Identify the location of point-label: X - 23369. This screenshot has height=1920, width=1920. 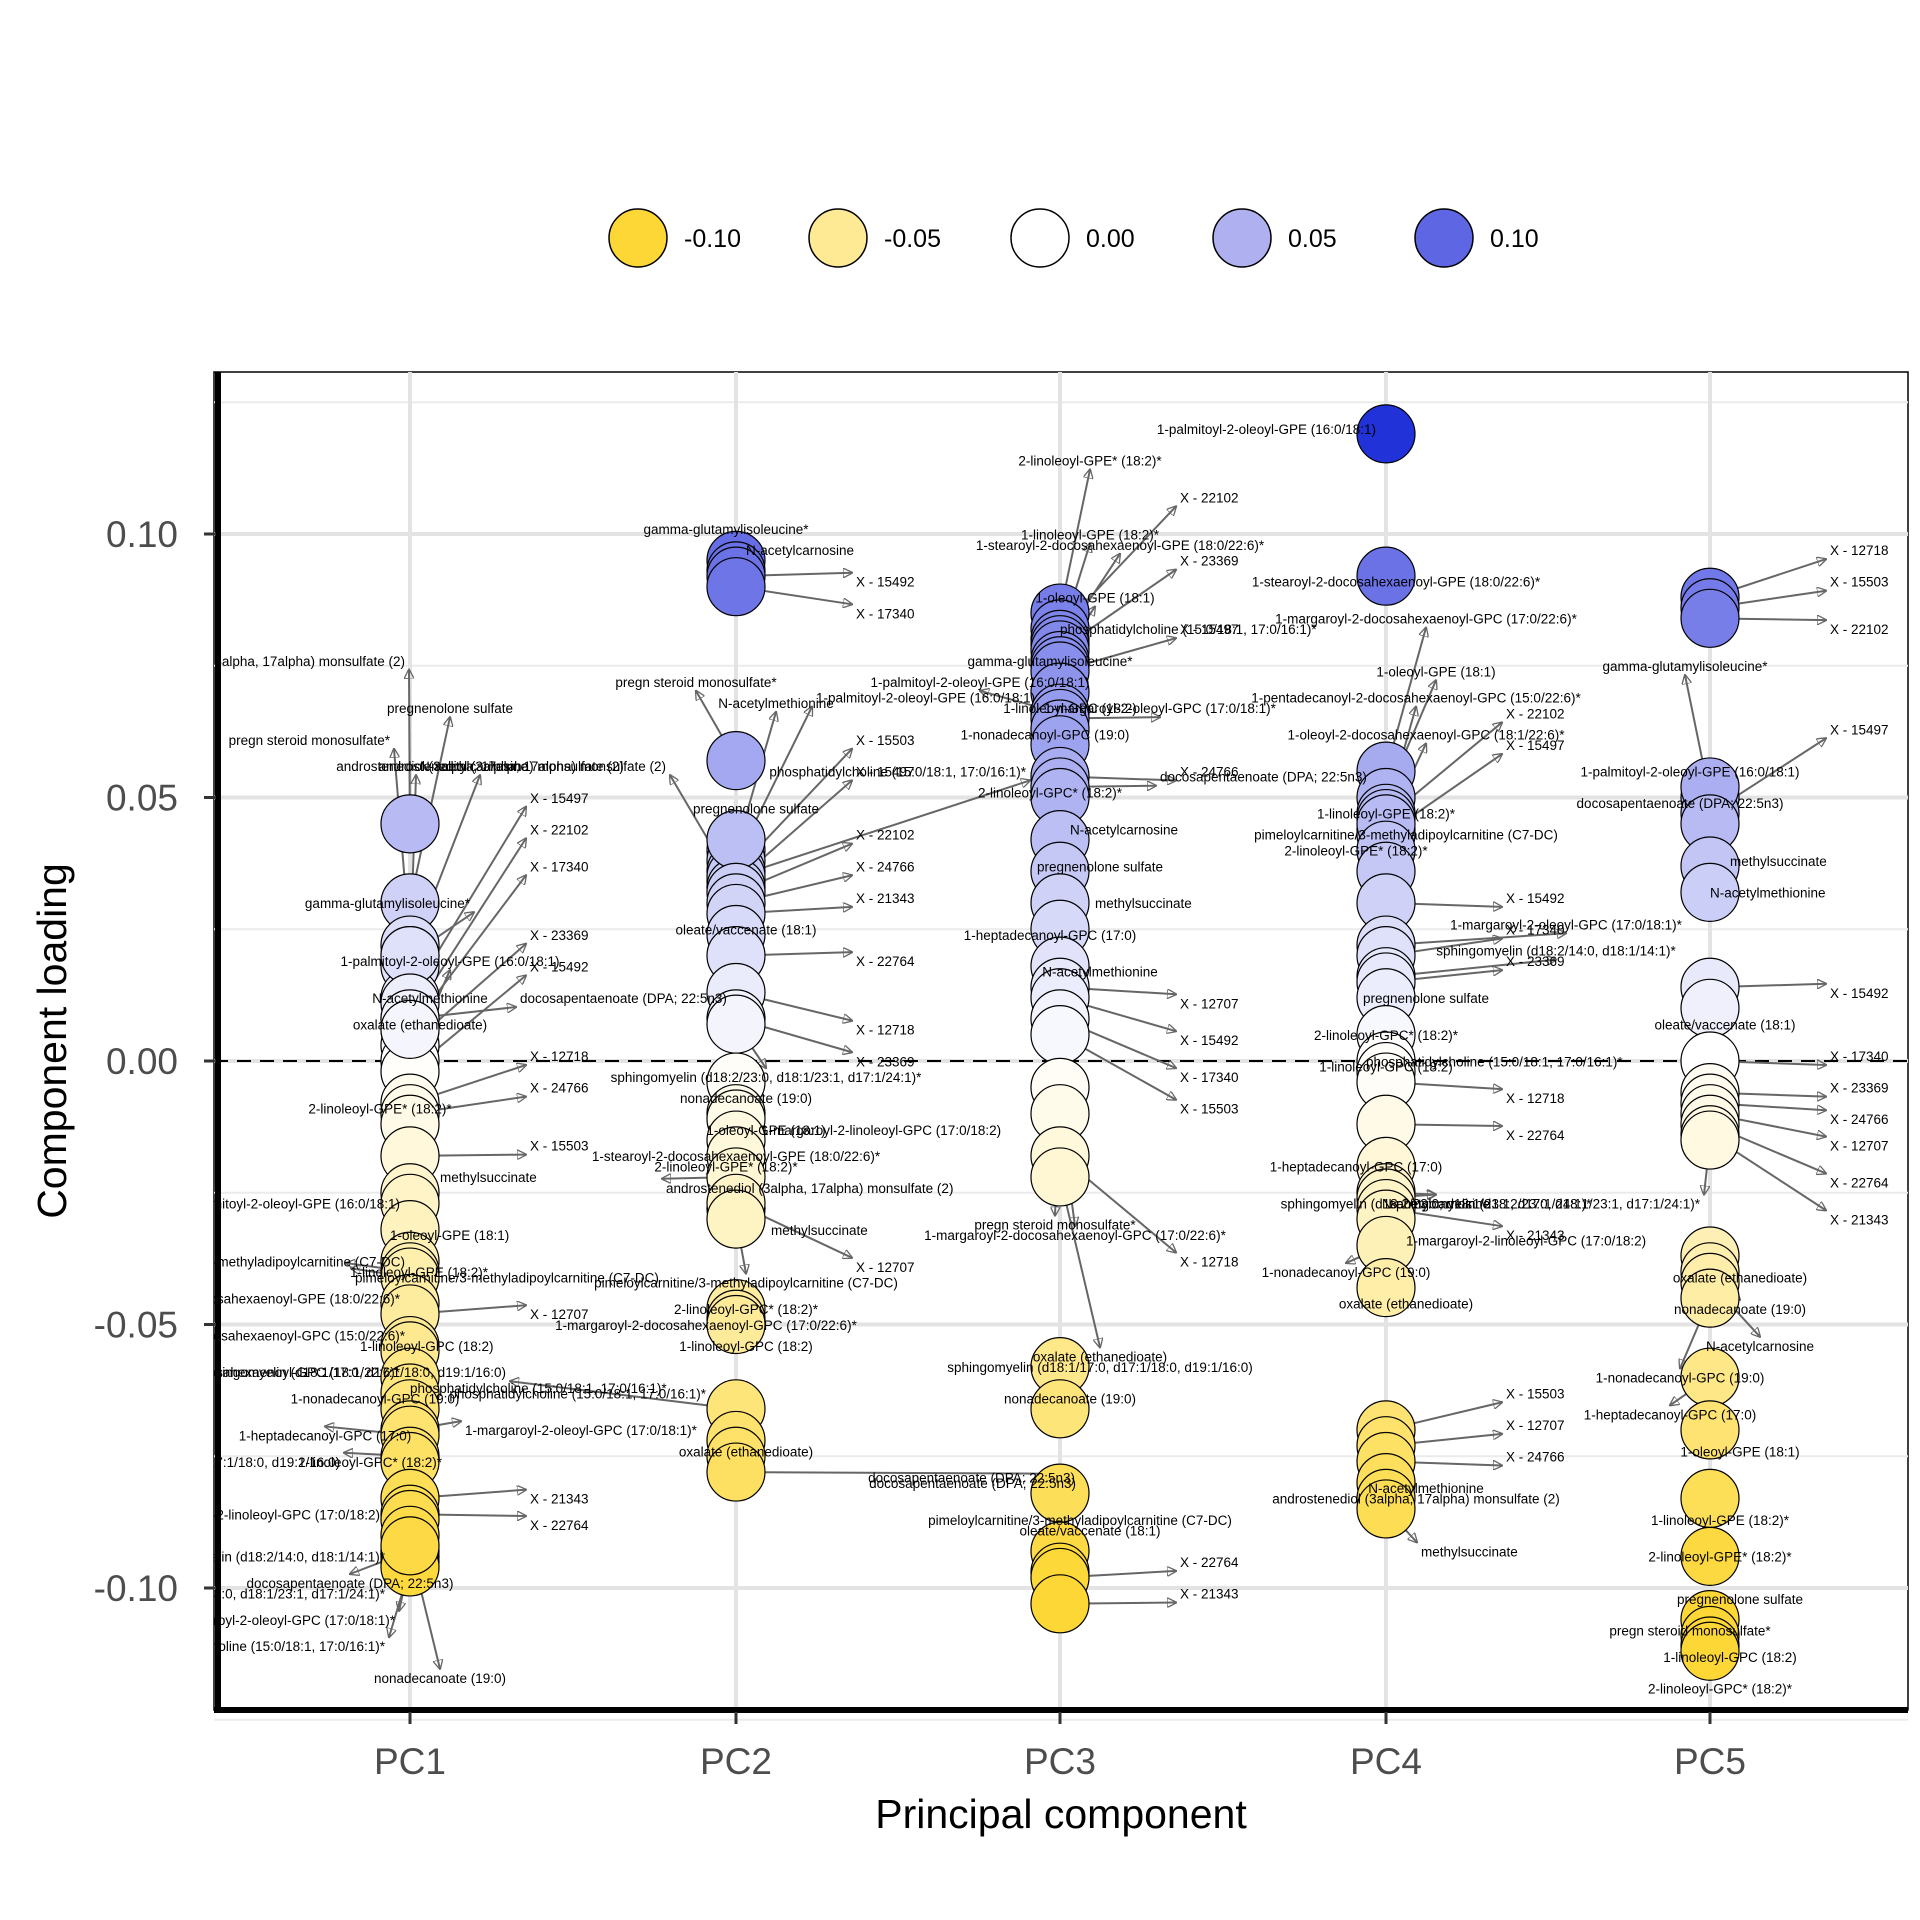
(1535, 961).